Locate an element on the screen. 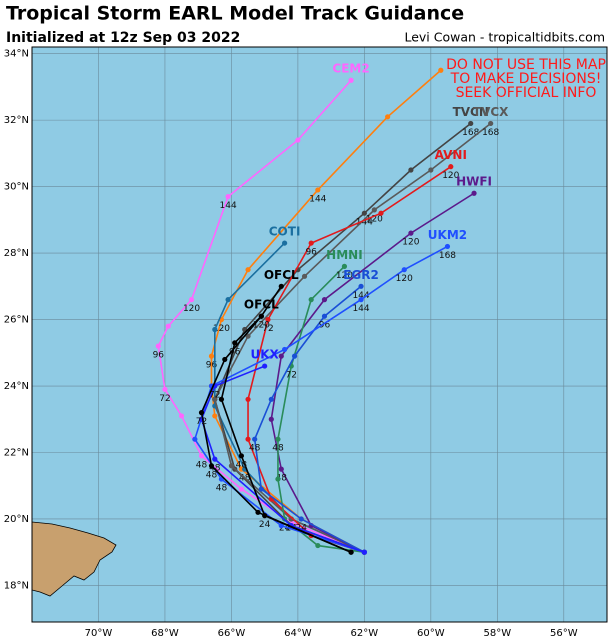 This screenshot has height=644, width=614. x-tick-label: 68°W is located at coordinates (165, 633).